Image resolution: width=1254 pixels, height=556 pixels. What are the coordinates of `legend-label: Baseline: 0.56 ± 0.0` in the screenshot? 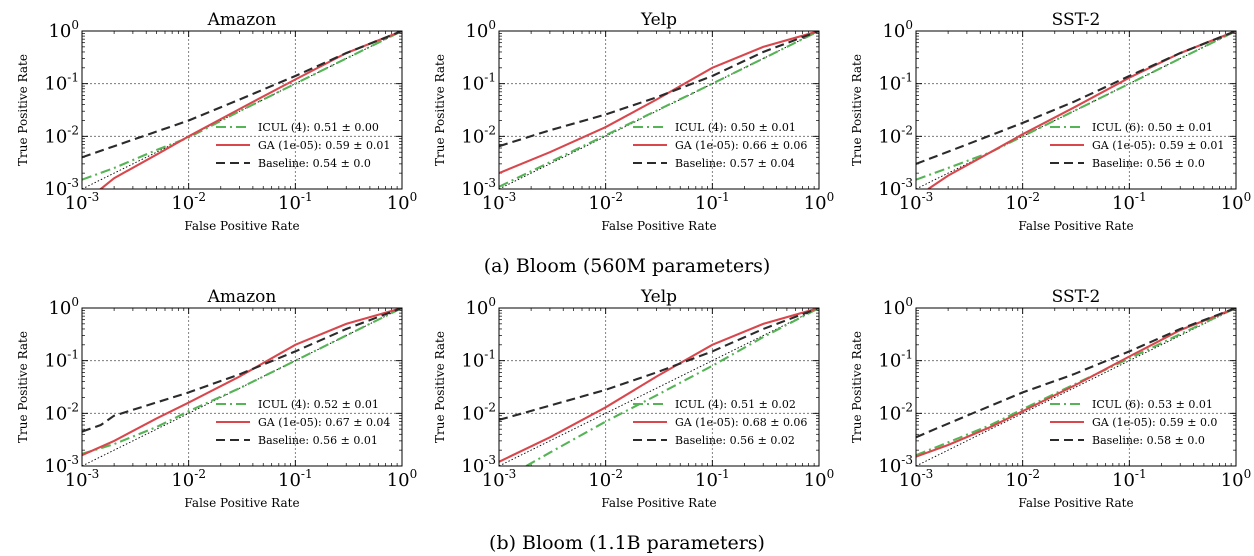 It's located at (1148, 163).